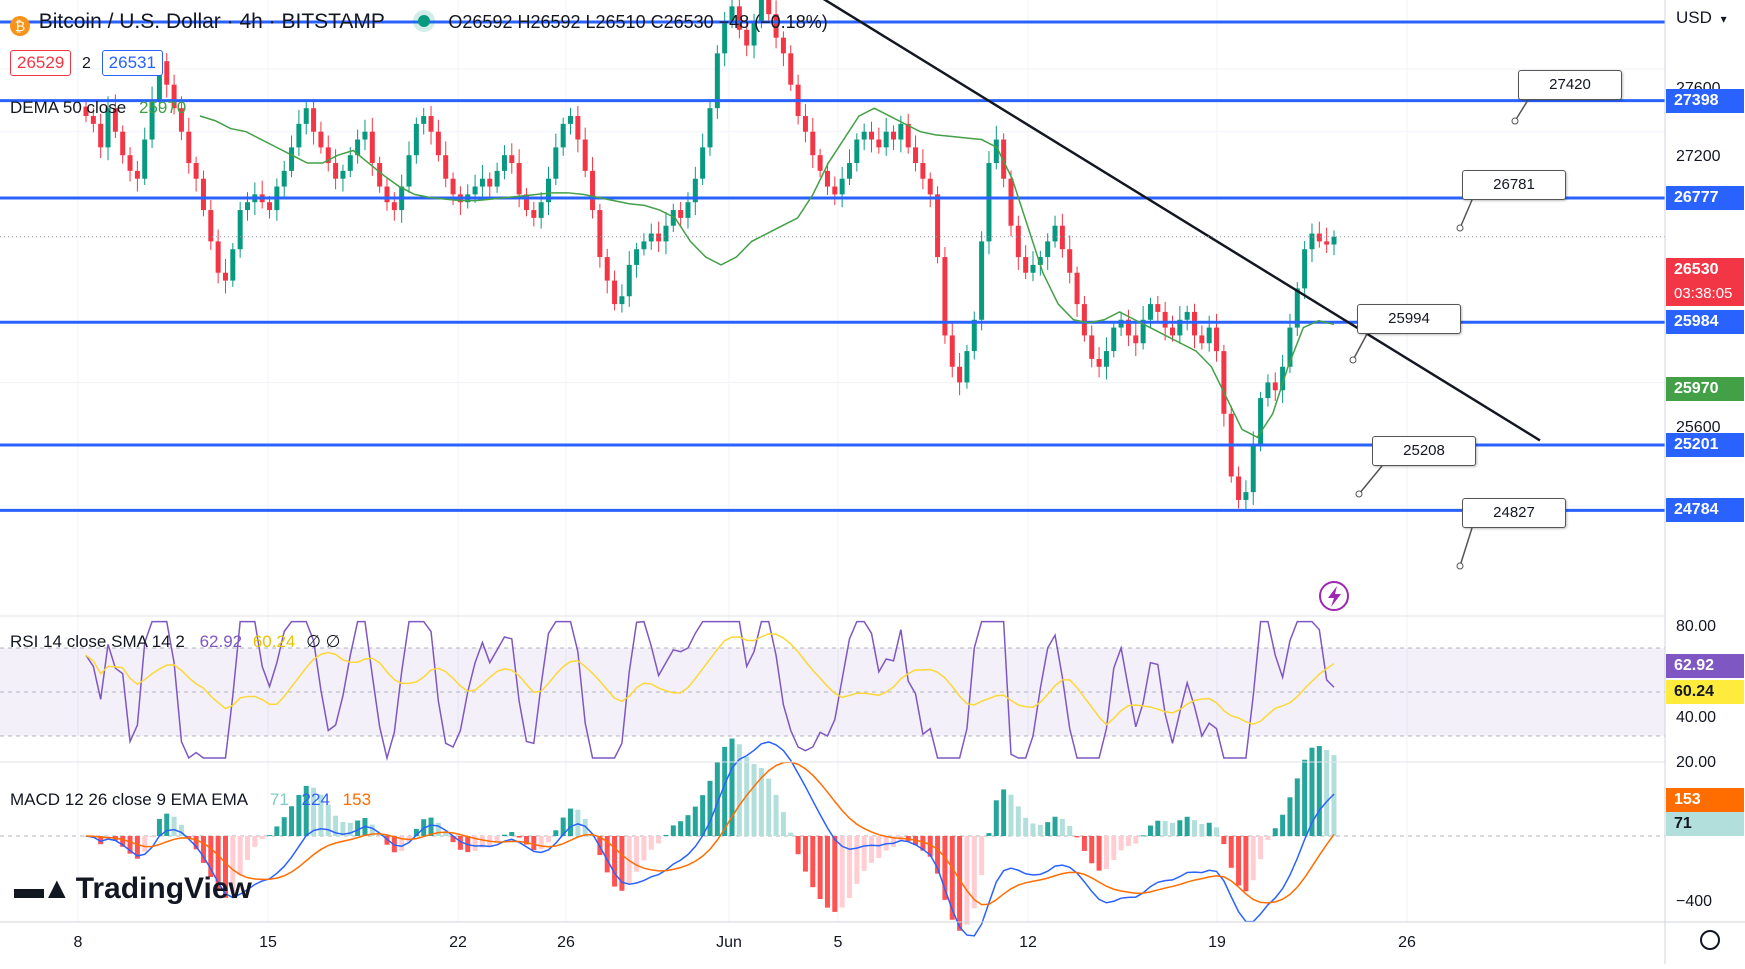 Image resolution: width=1745 pixels, height=969 pixels. What do you see at coordinates (211, 21) in the screenshot?
I see `symbol-title: Bitcoin / U.S. Dollar · 4h · BITSTAMP` at bounding box center [211, 21].